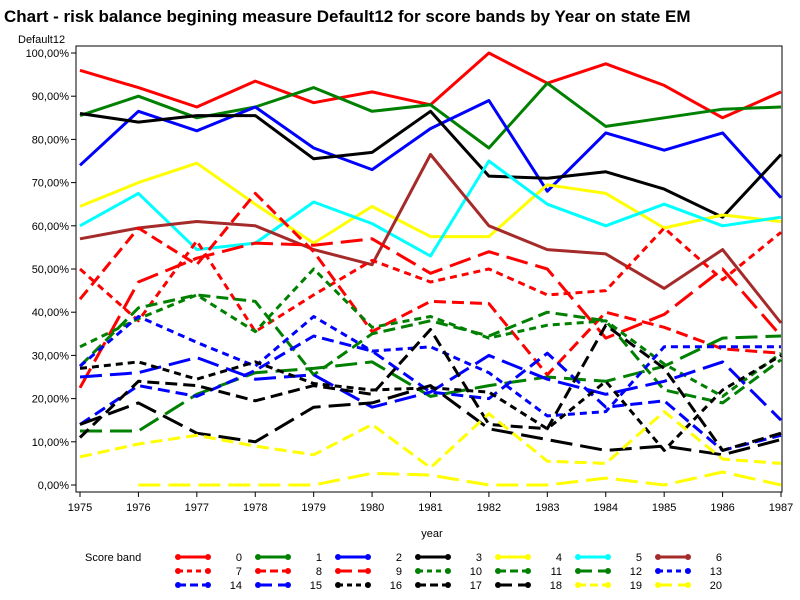 The height and width of the screenshot is (600, 800). I want to click on x-axis-label: year, so click(432, 534).